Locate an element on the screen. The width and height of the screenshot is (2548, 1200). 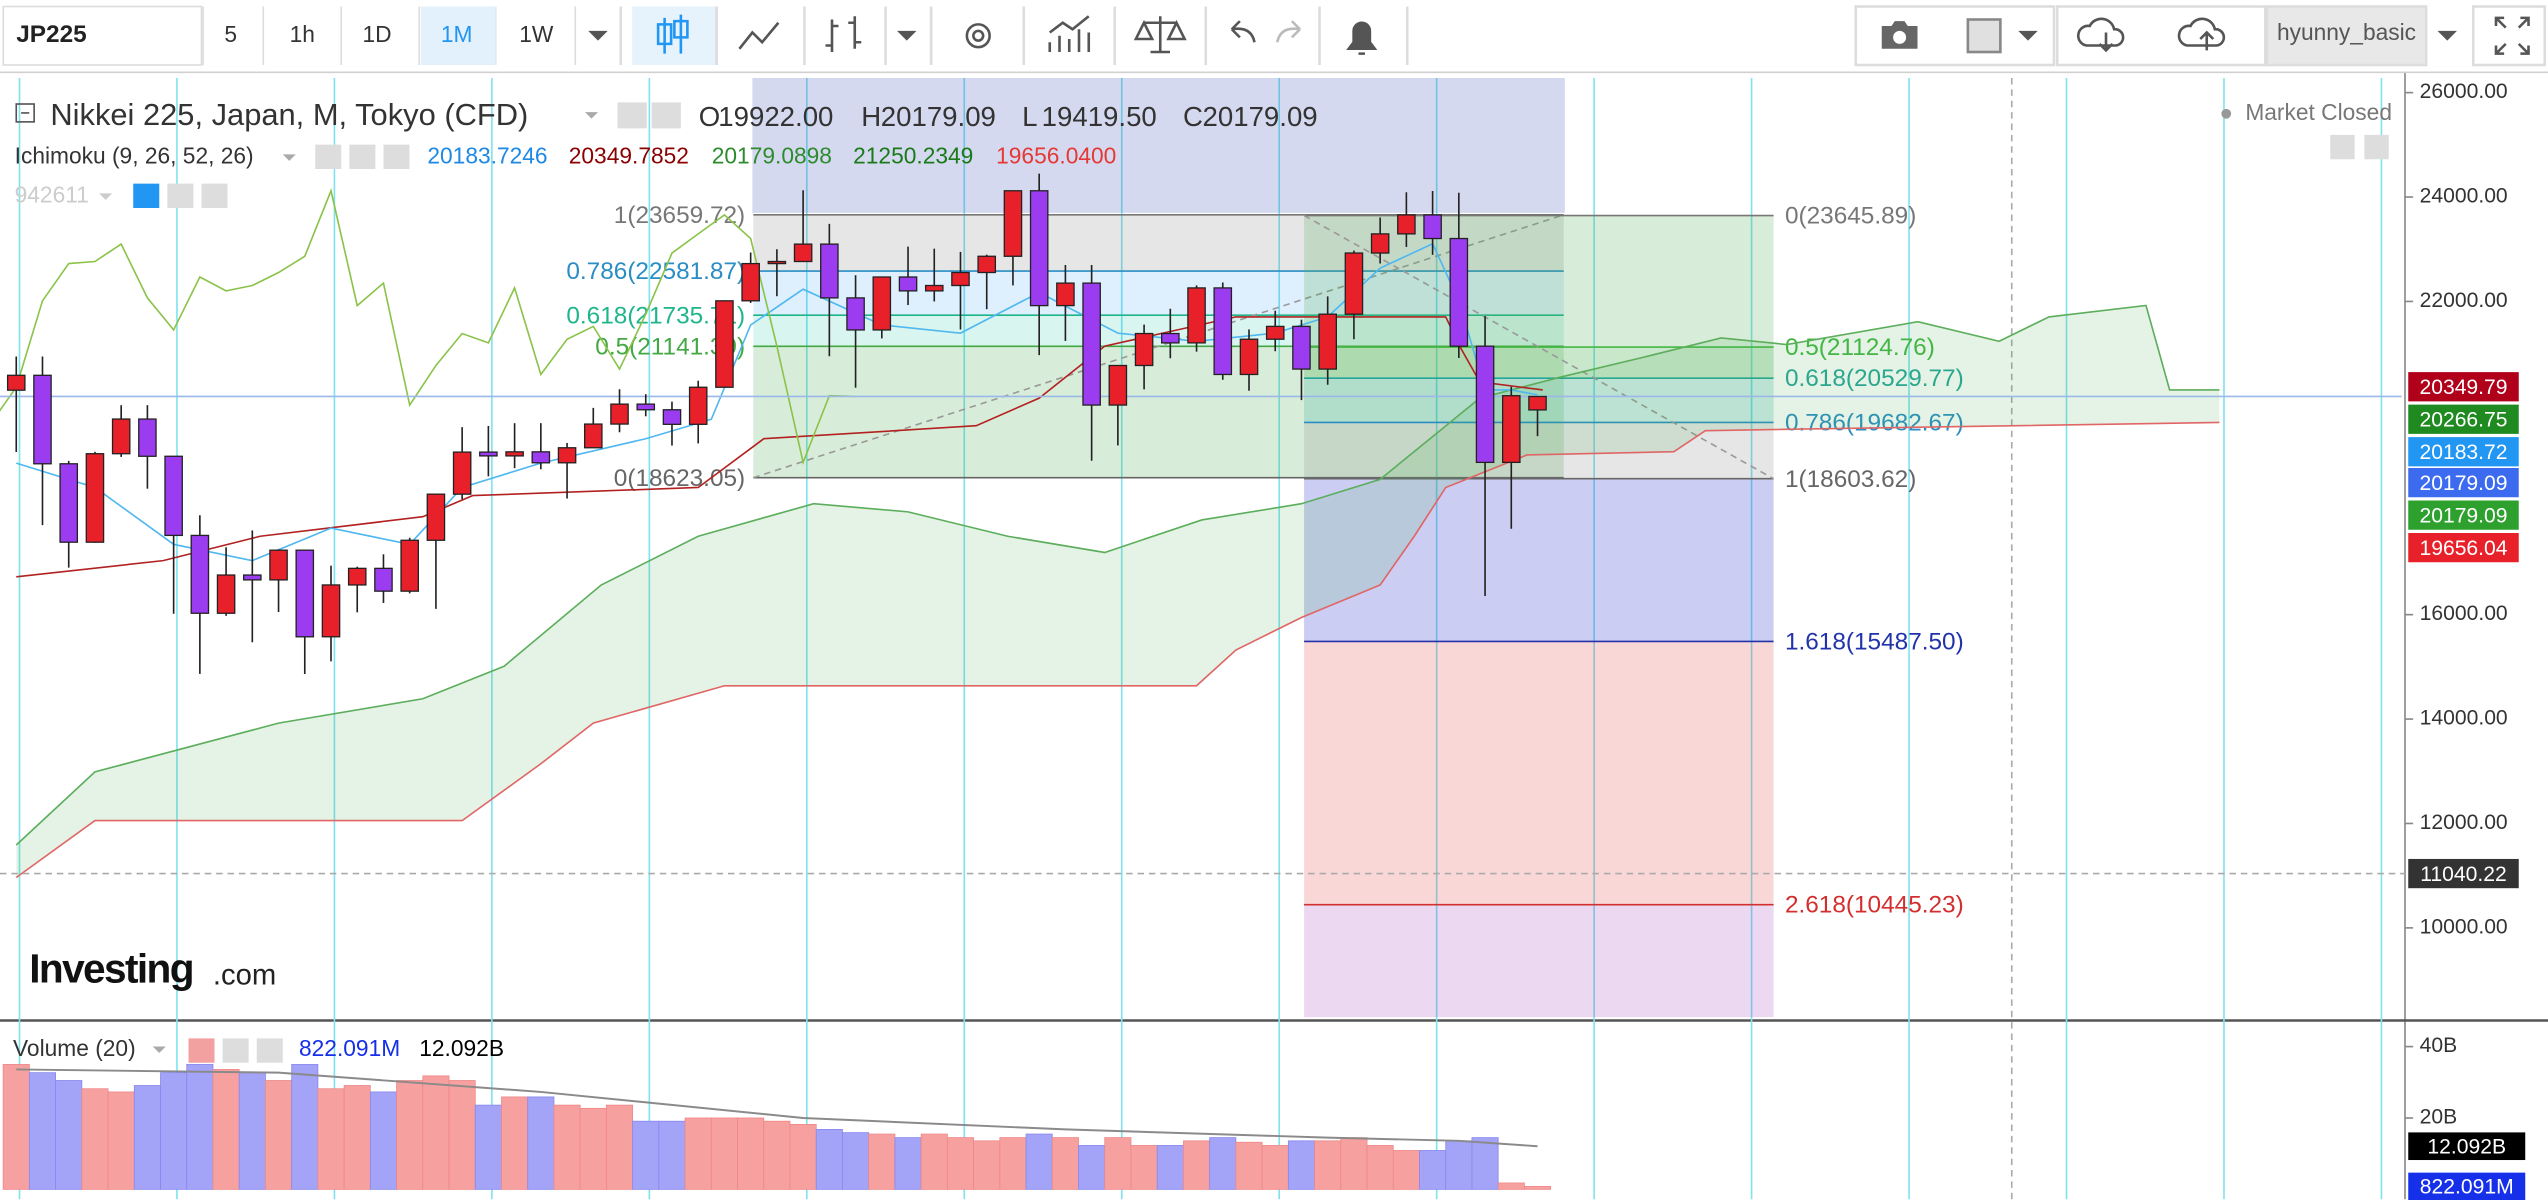
redo-icon is located at coordinates (1288, 31).